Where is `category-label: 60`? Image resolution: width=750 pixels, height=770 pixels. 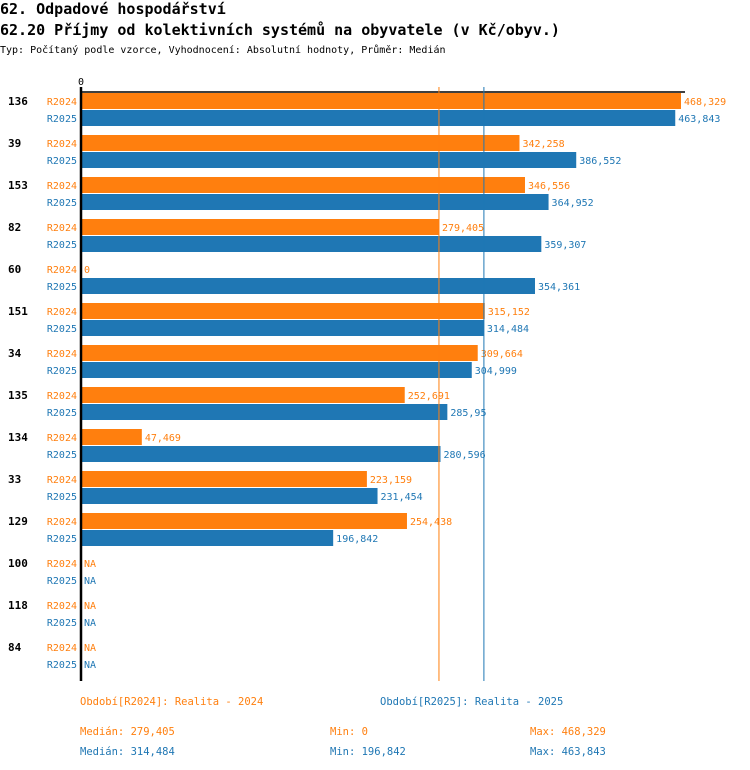
category-label: 60 is located at coordinates (14, 269).